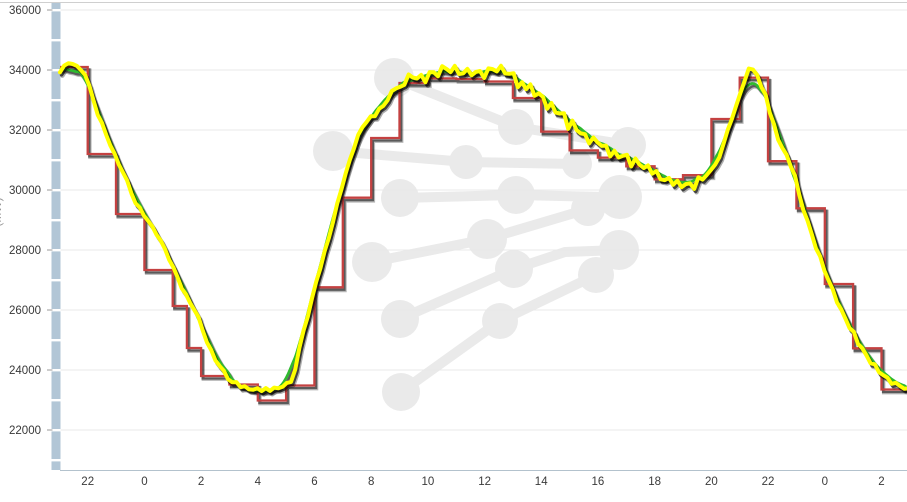 This screenshot has width=907, height=502. I want to click on svg-text: 16, so click(598, 482).